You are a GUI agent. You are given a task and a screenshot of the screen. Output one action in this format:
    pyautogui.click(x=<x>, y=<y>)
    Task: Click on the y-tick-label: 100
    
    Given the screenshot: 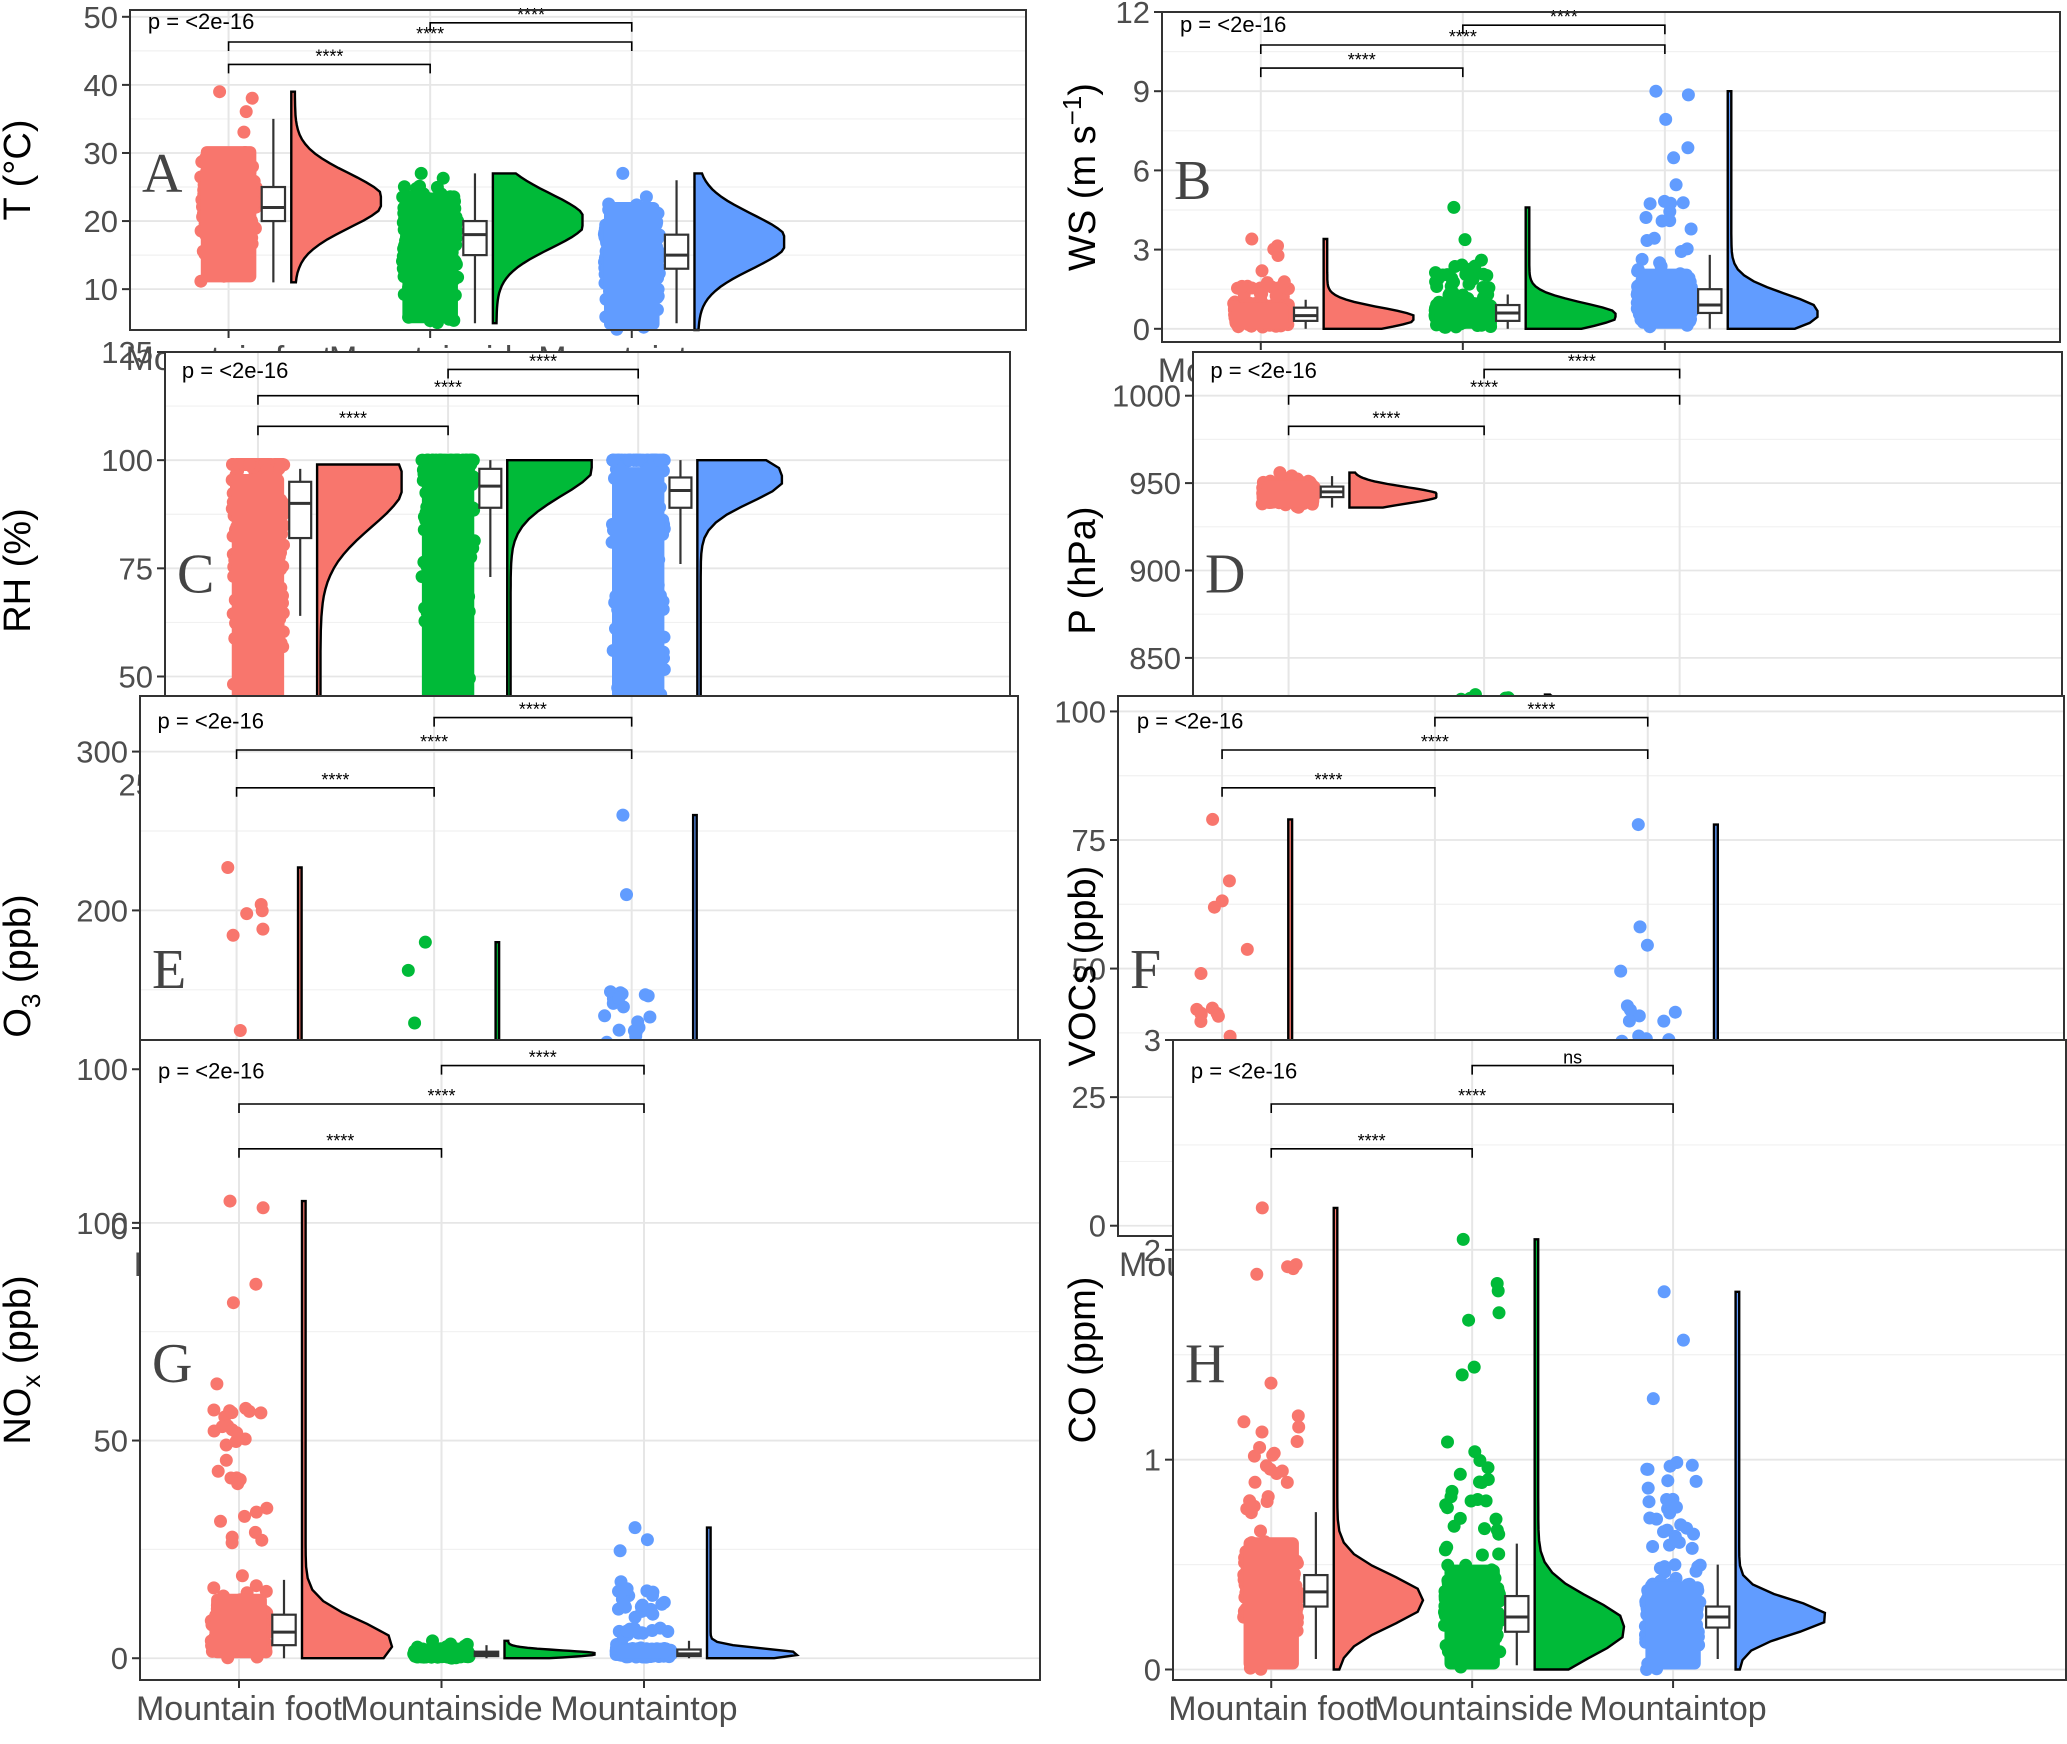 What is the action you would take?
    pyautogui.click(x=127, y=460)
    